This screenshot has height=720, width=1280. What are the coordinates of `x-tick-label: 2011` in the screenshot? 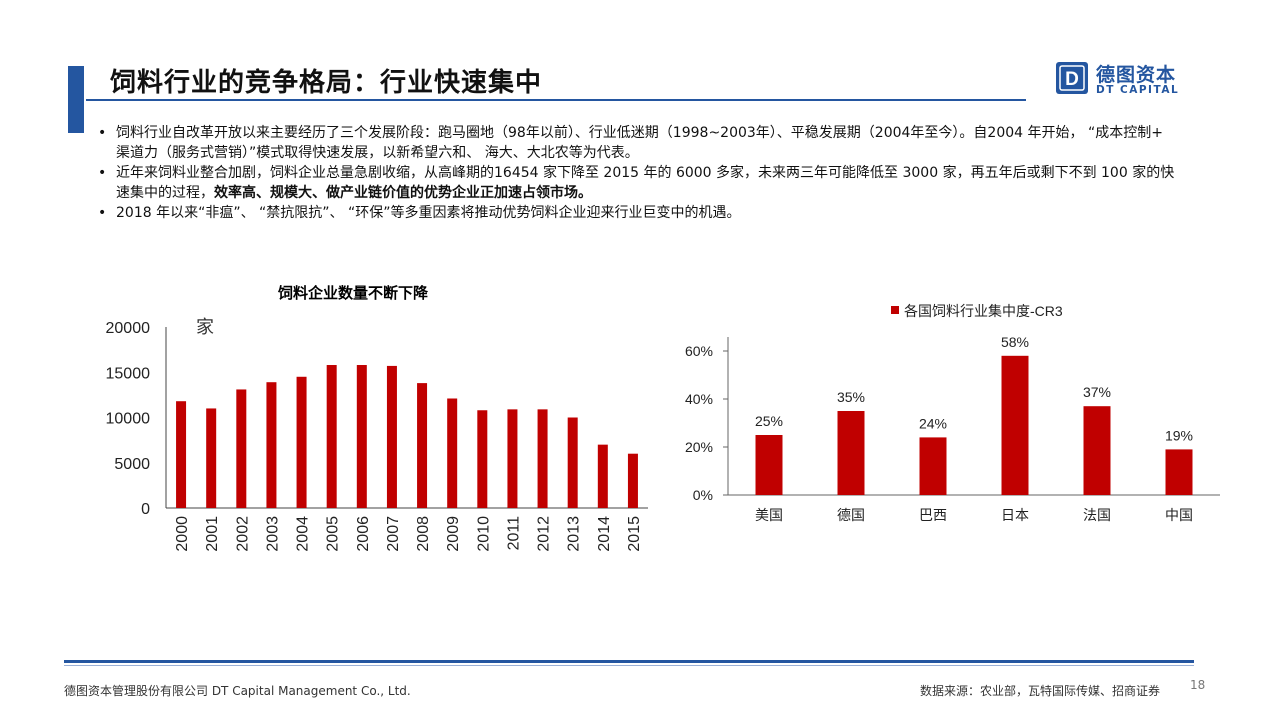 It's located at (513, 533).